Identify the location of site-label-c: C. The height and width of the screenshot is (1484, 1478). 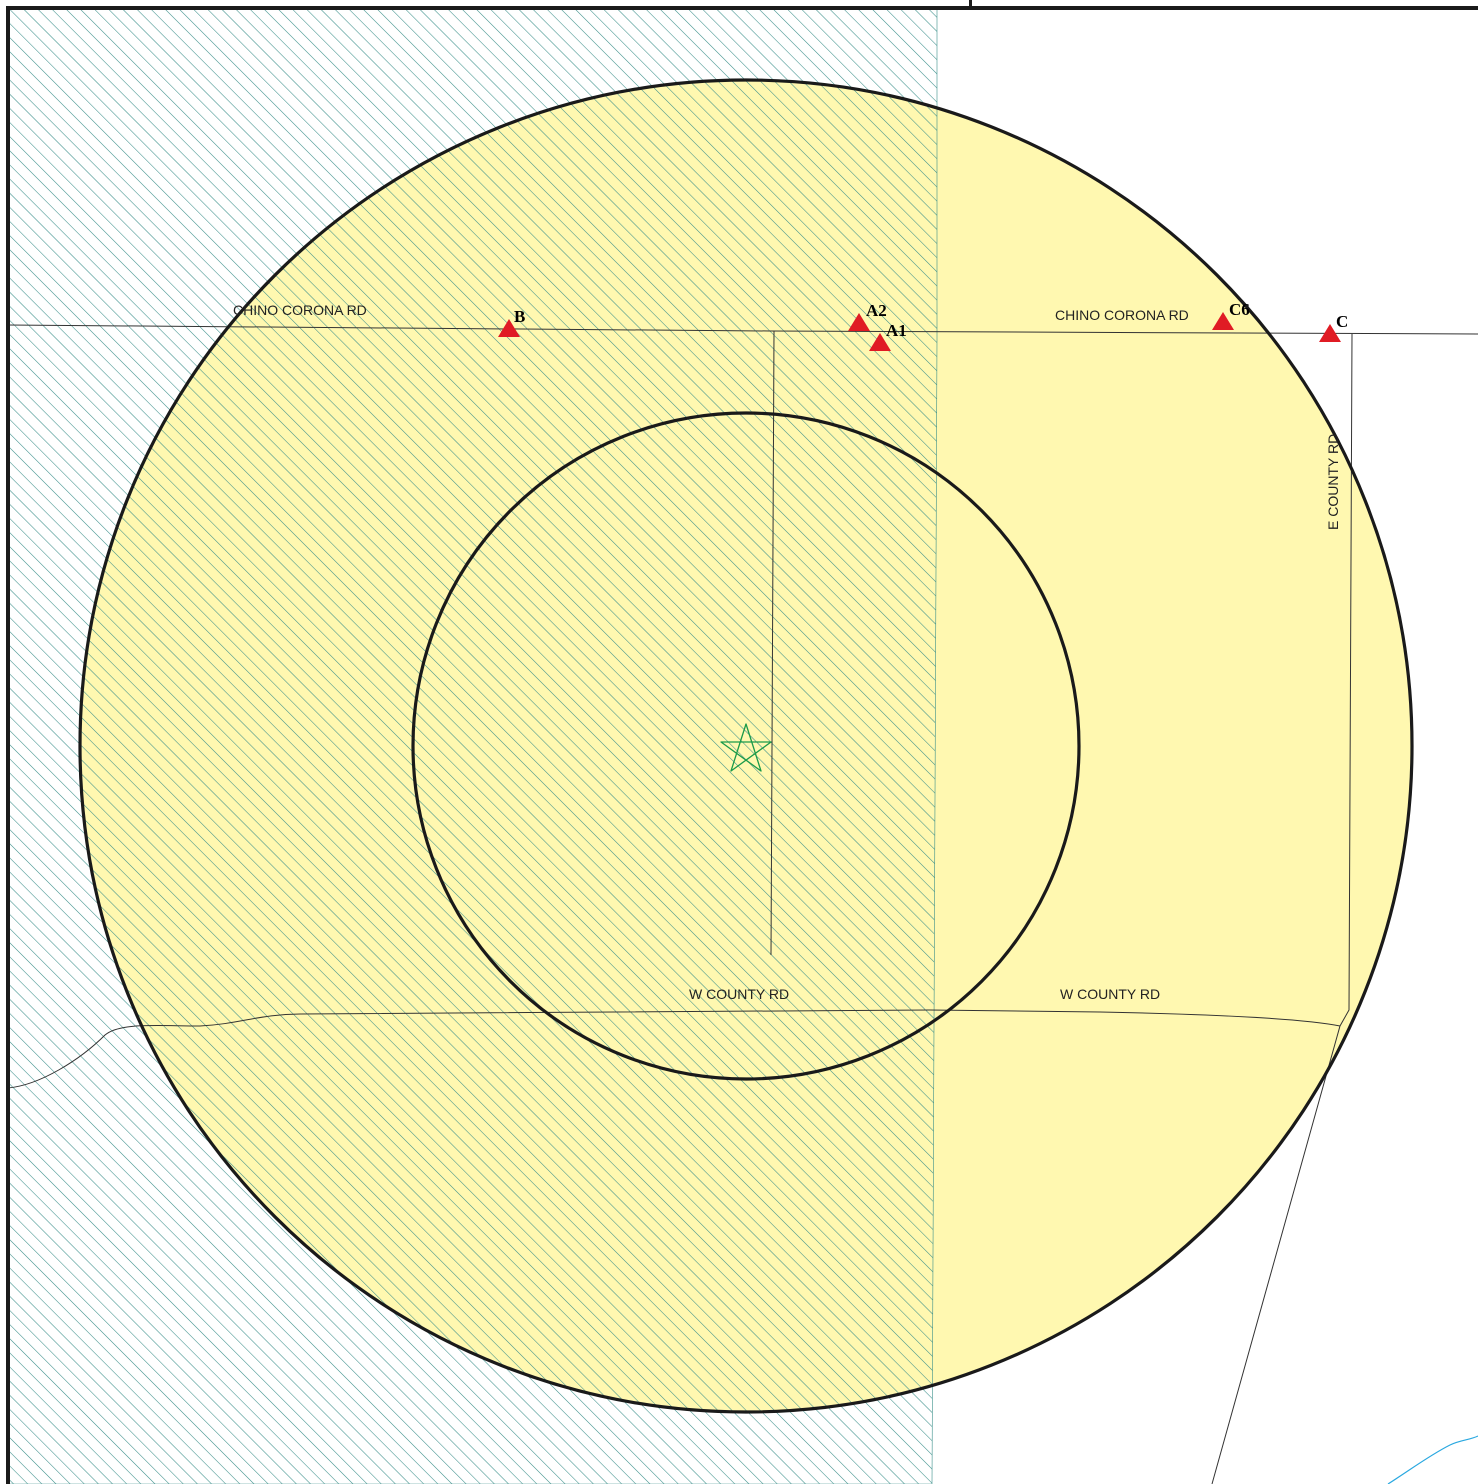
(1342, 321).